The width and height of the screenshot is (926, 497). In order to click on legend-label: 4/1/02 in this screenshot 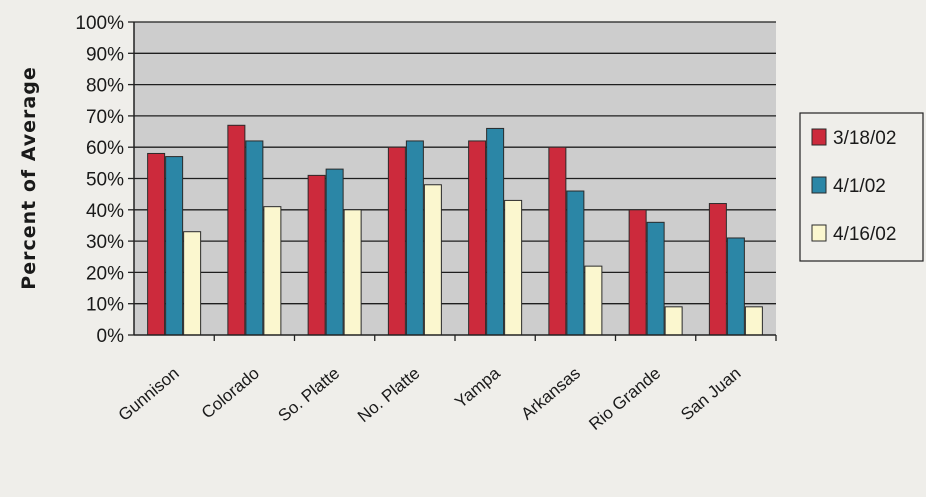, I will do `click(859, 186)`.